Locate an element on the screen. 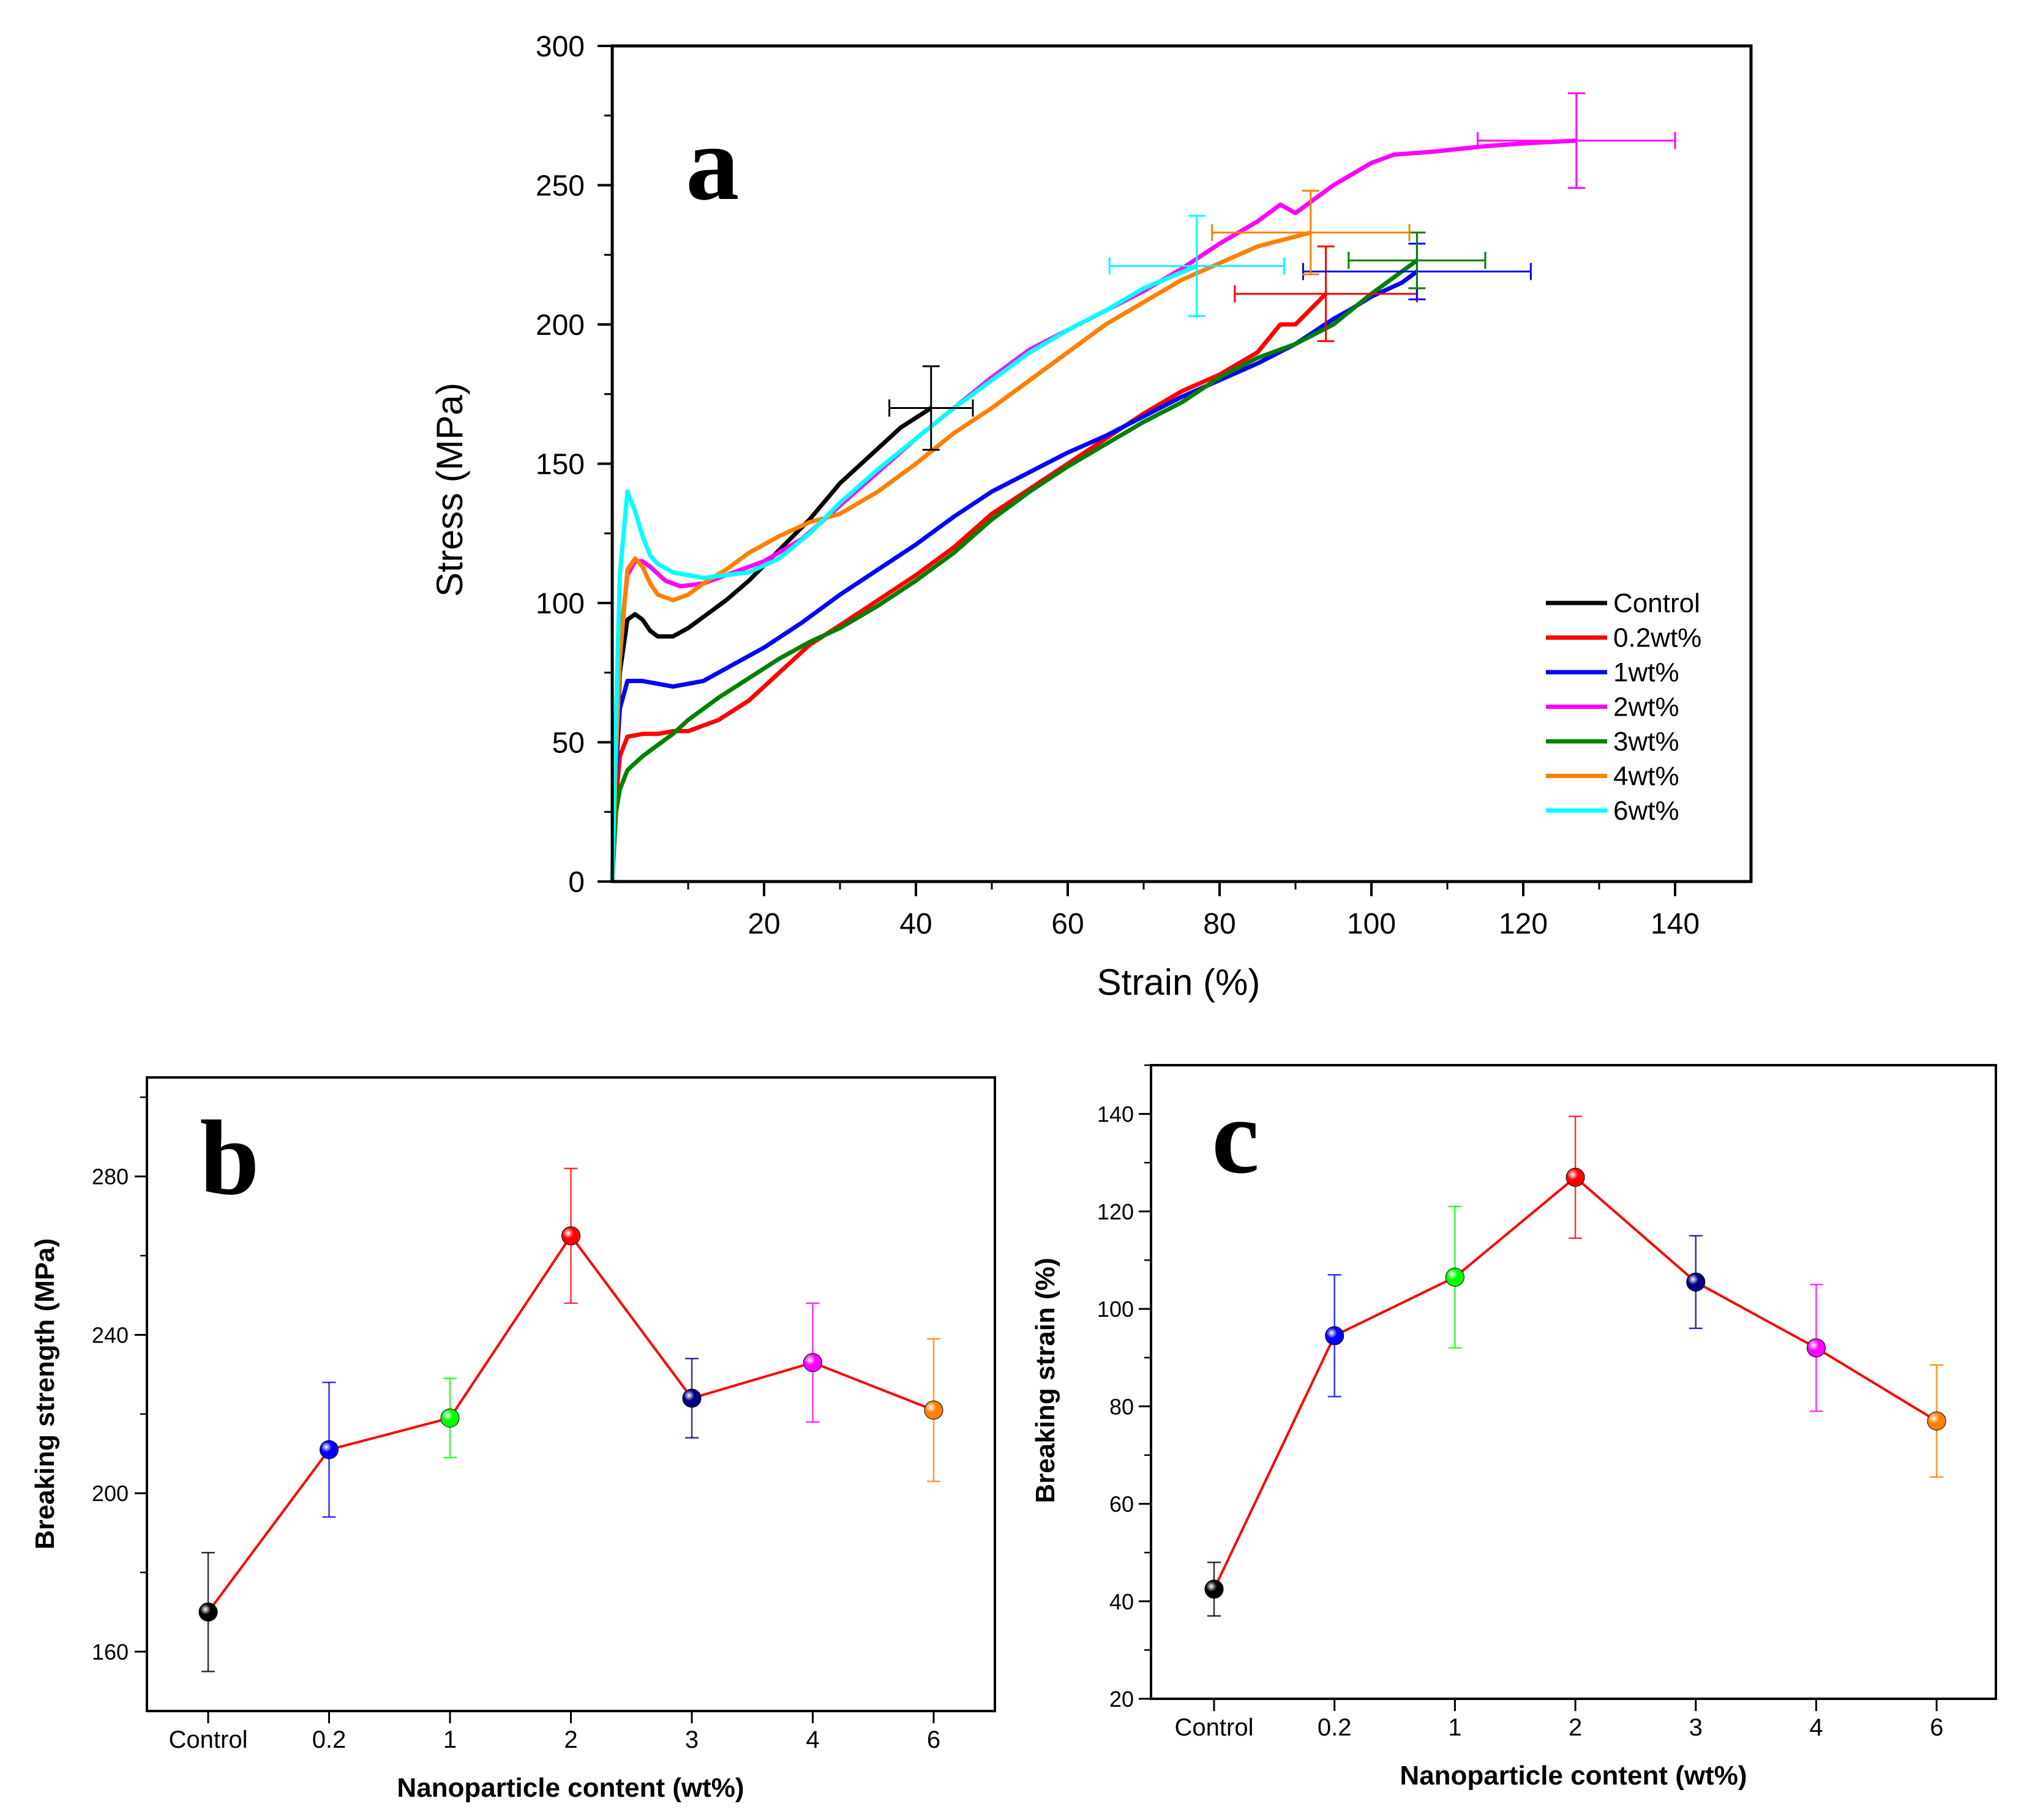 This screenshot has height=1820, width=2021. b-x-tick-label-0: Control is located at coordinates (209, 1739).